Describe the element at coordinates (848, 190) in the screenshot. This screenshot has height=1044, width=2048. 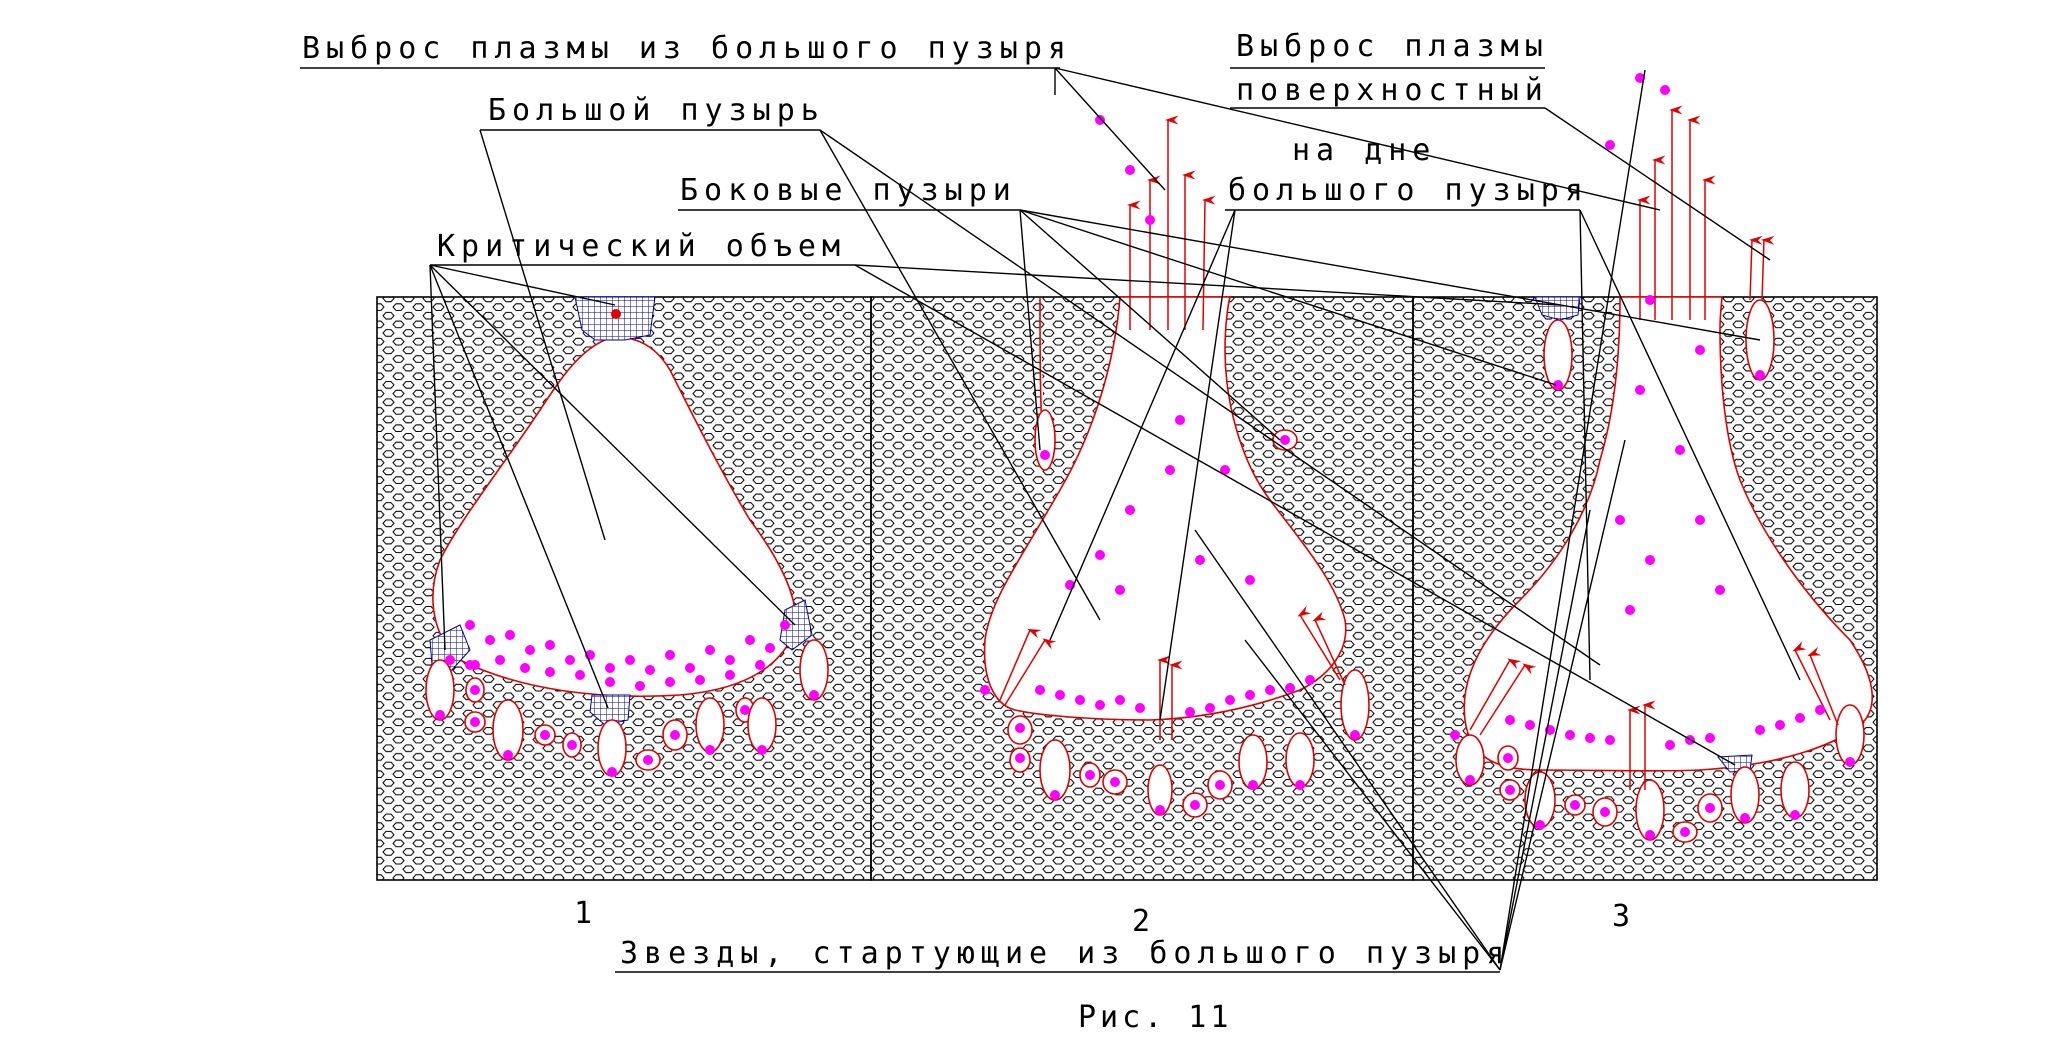
I see `label-side-bubbles: Боковые пузыри` at that location.